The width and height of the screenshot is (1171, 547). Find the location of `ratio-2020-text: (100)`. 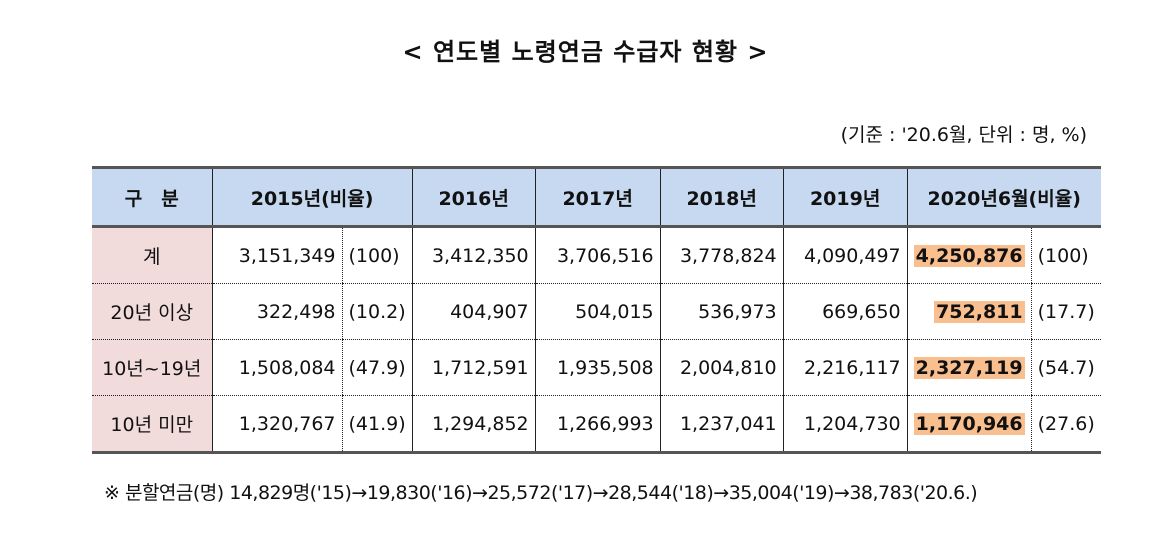

ratio-2020-text: (100) is located at coordinates (1063, 255).